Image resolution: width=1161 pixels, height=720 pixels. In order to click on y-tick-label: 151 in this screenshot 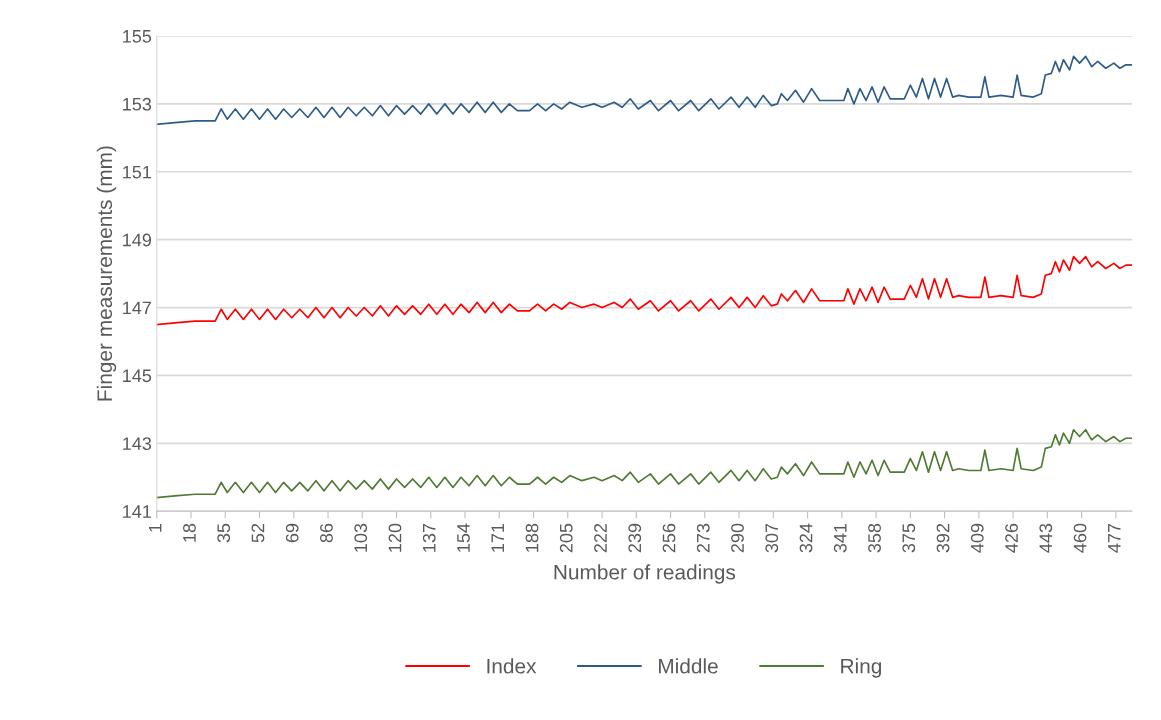, I will do `click(137, 172)`.